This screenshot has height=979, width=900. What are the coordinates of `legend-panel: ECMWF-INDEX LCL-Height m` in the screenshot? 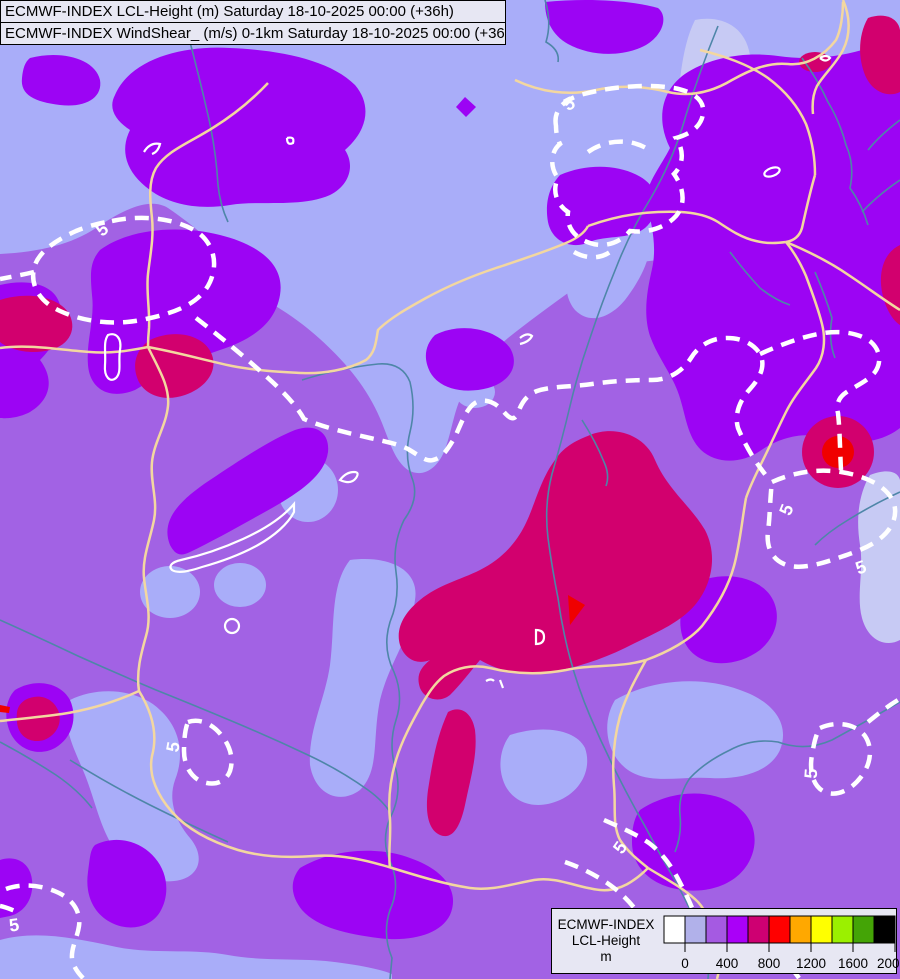 It's located at (725, 941).